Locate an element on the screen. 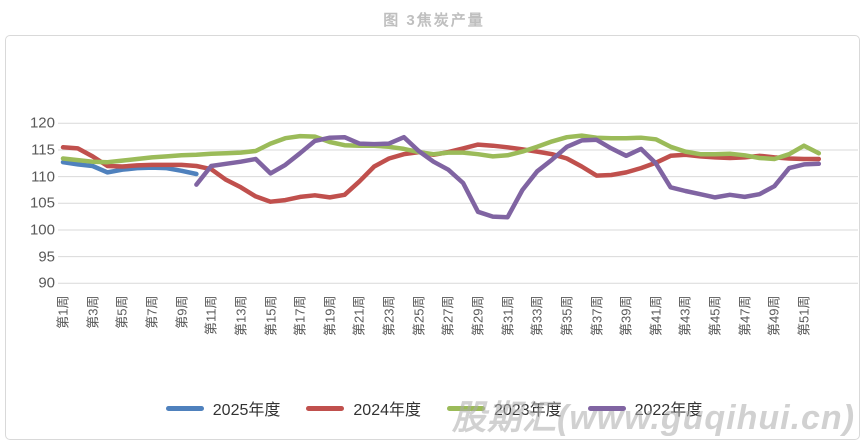  x-tick-label: 第47周 is located at coordinates (745, 315).